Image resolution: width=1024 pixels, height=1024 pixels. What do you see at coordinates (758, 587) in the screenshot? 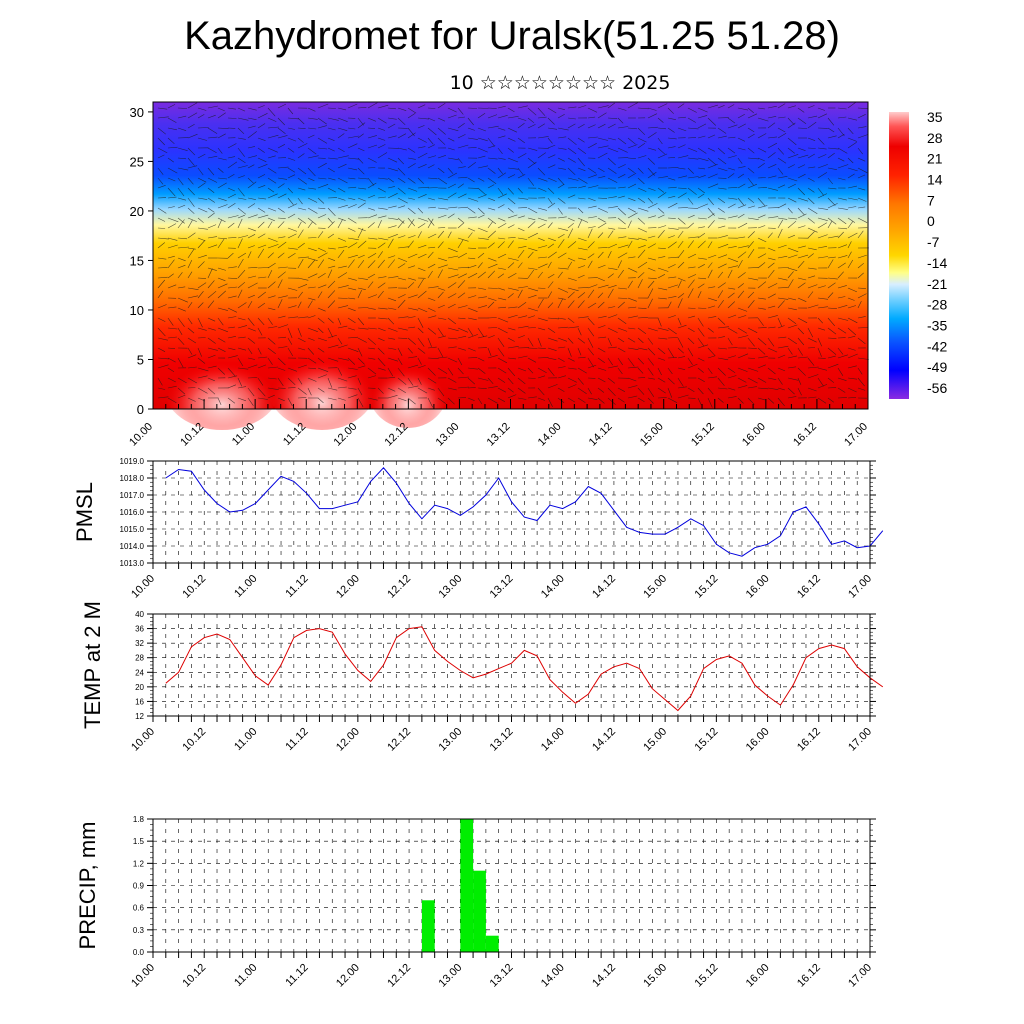
I see `x-tick-label: 16.00` at bounding box center [758, 587].